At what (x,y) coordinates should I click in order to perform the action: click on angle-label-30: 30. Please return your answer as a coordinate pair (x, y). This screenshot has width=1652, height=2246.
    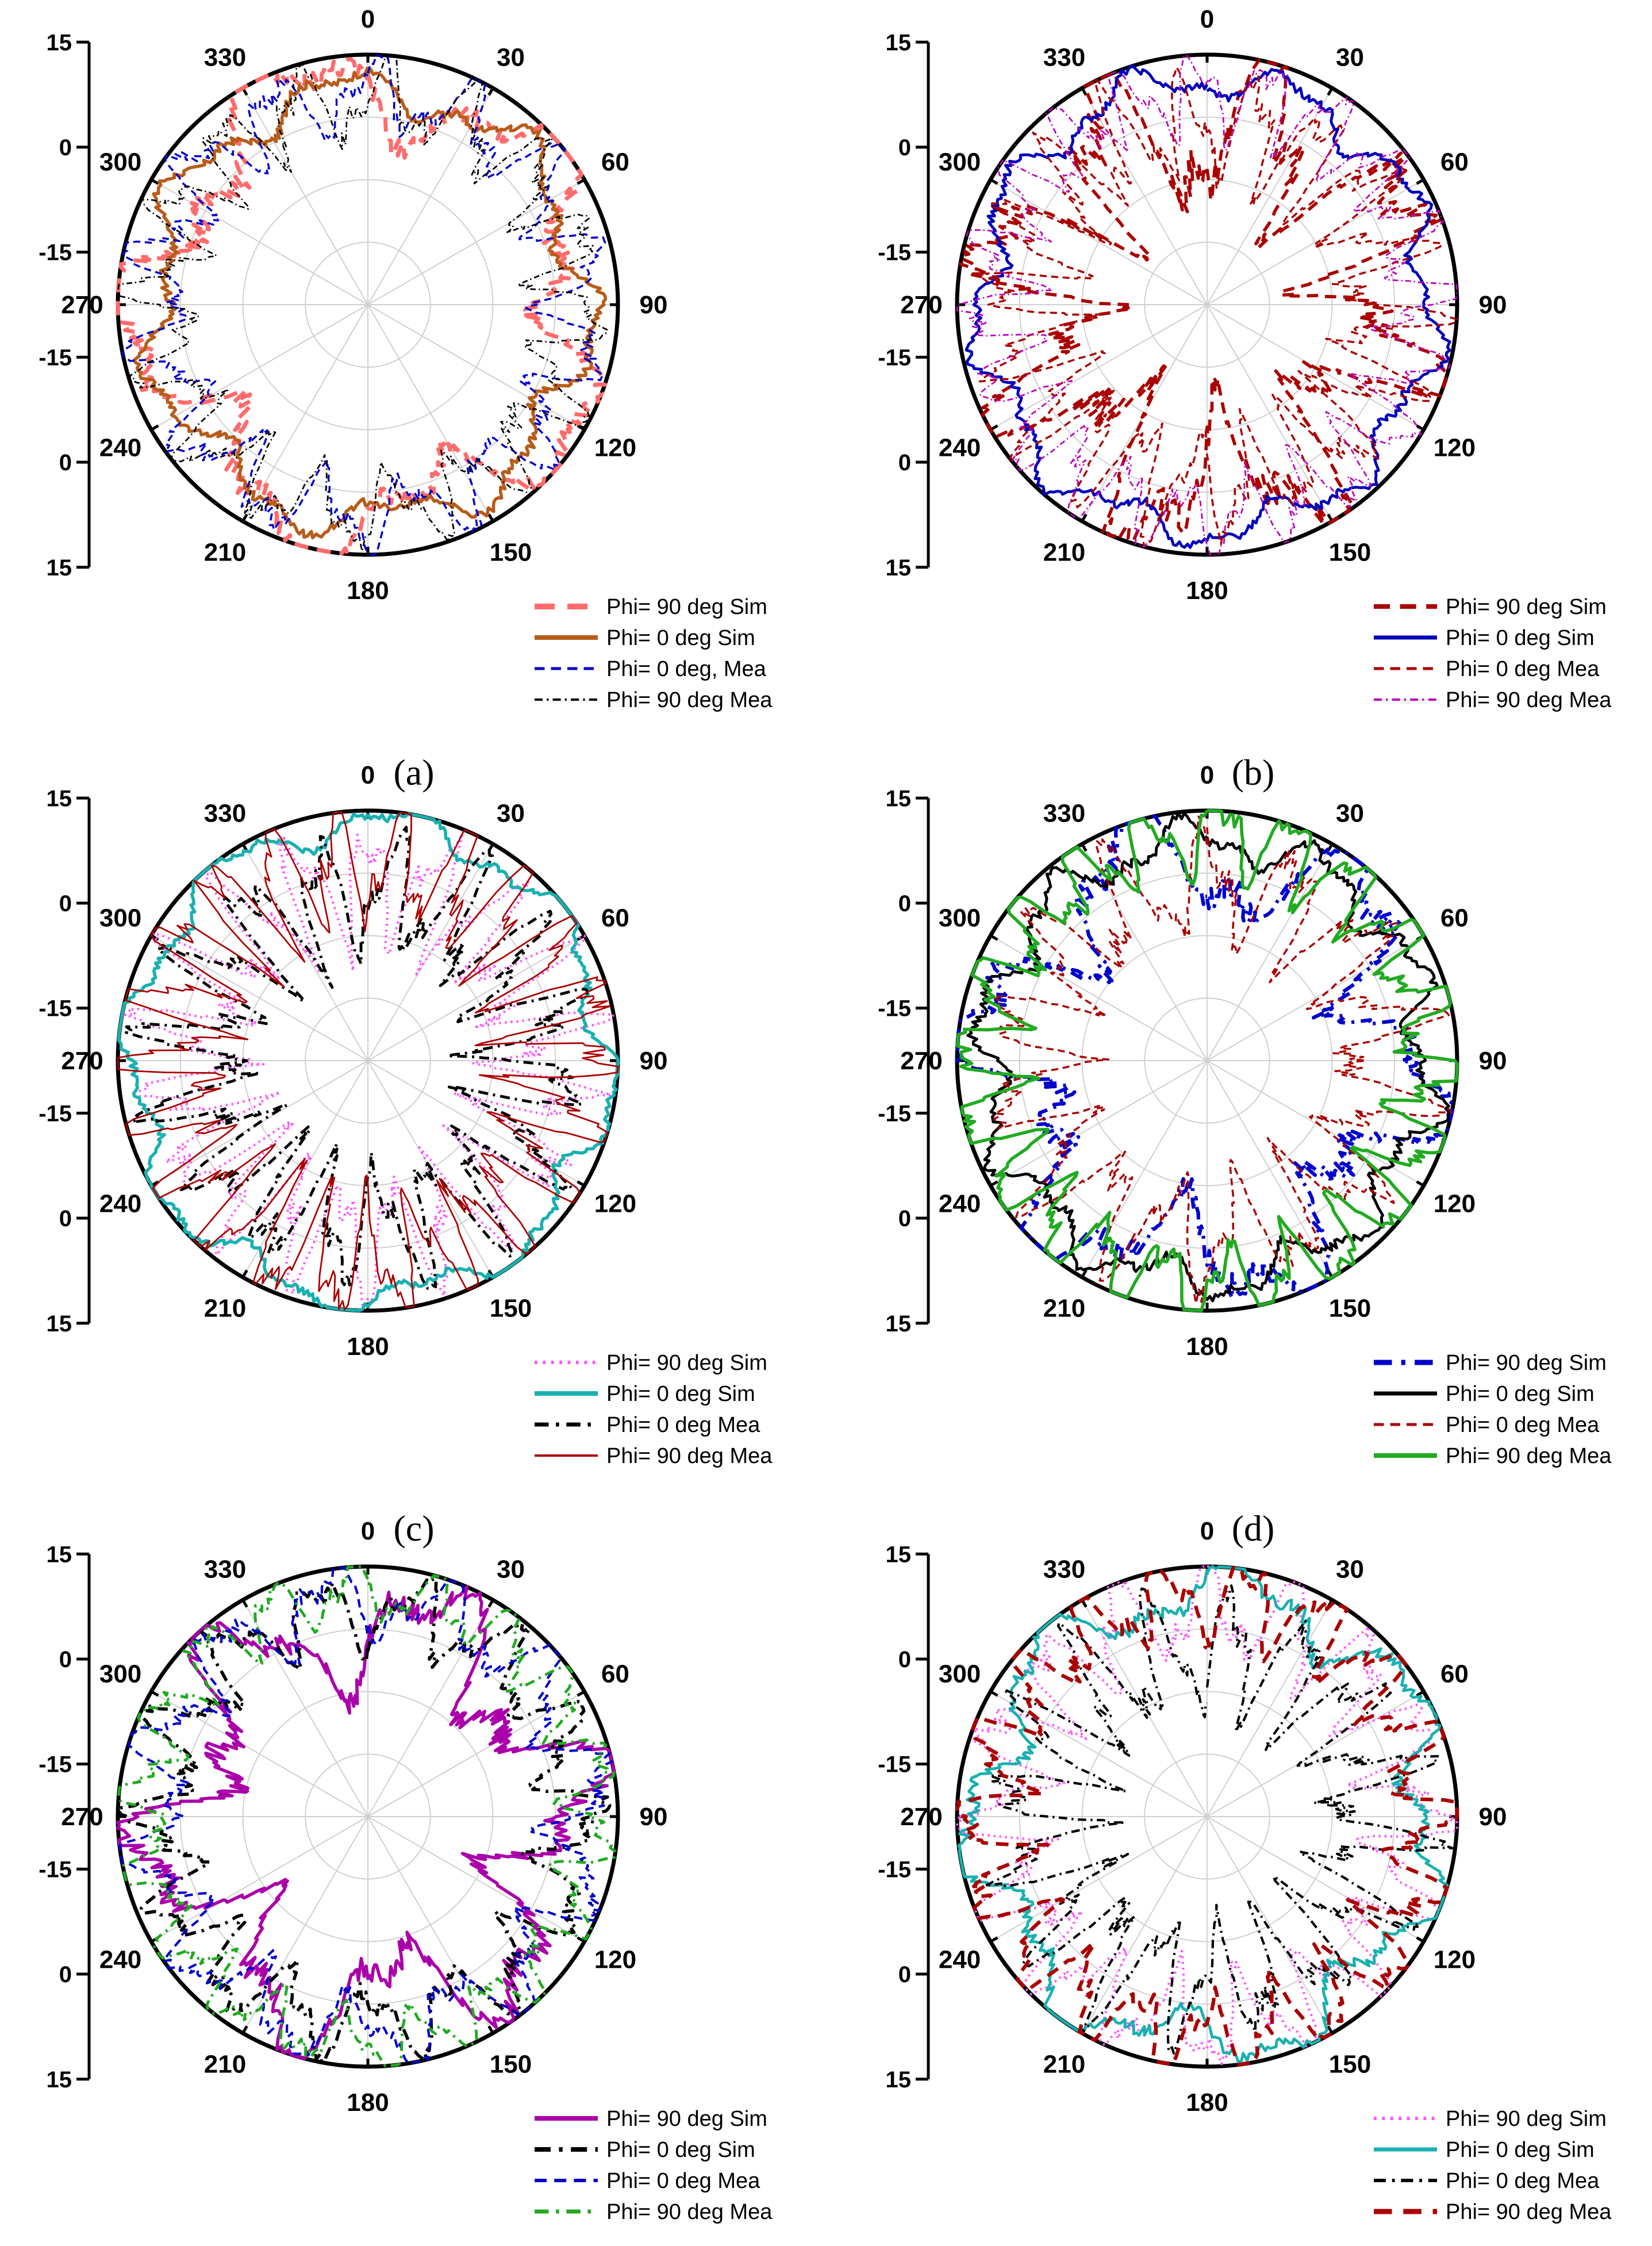
    Looking at the image, I should click on (1350, 58).